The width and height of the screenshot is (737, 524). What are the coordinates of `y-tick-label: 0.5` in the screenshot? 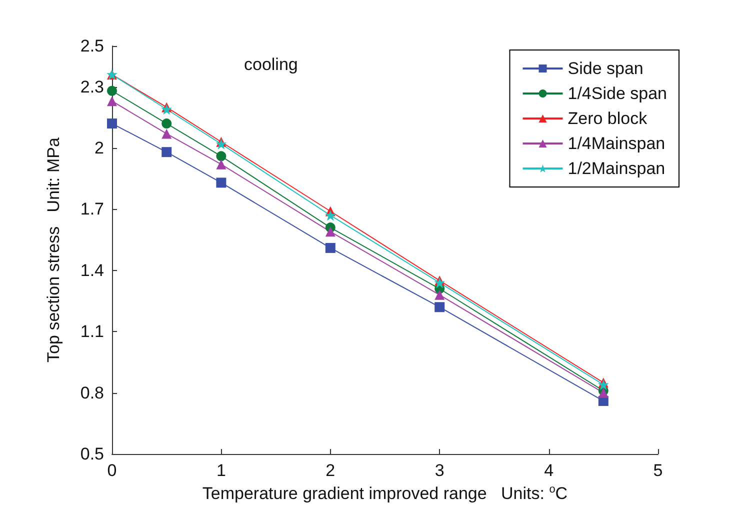 It's located at (92, 454).